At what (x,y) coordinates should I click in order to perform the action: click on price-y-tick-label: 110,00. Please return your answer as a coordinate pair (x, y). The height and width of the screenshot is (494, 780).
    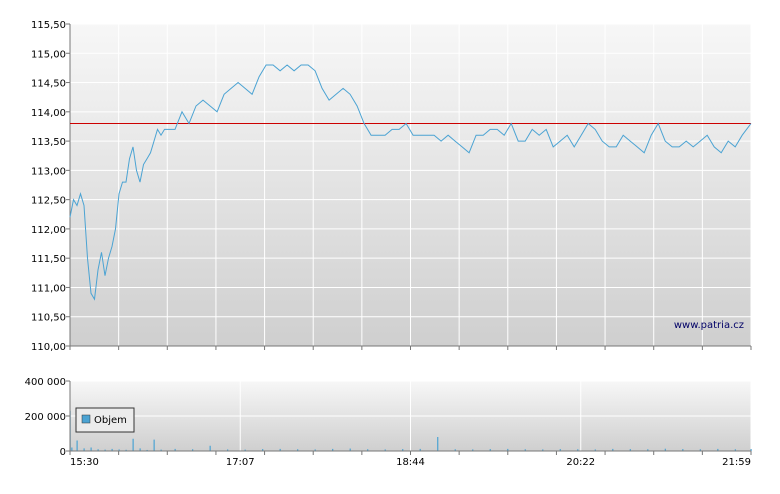
    Looking at the image, I should click on (48, 347).